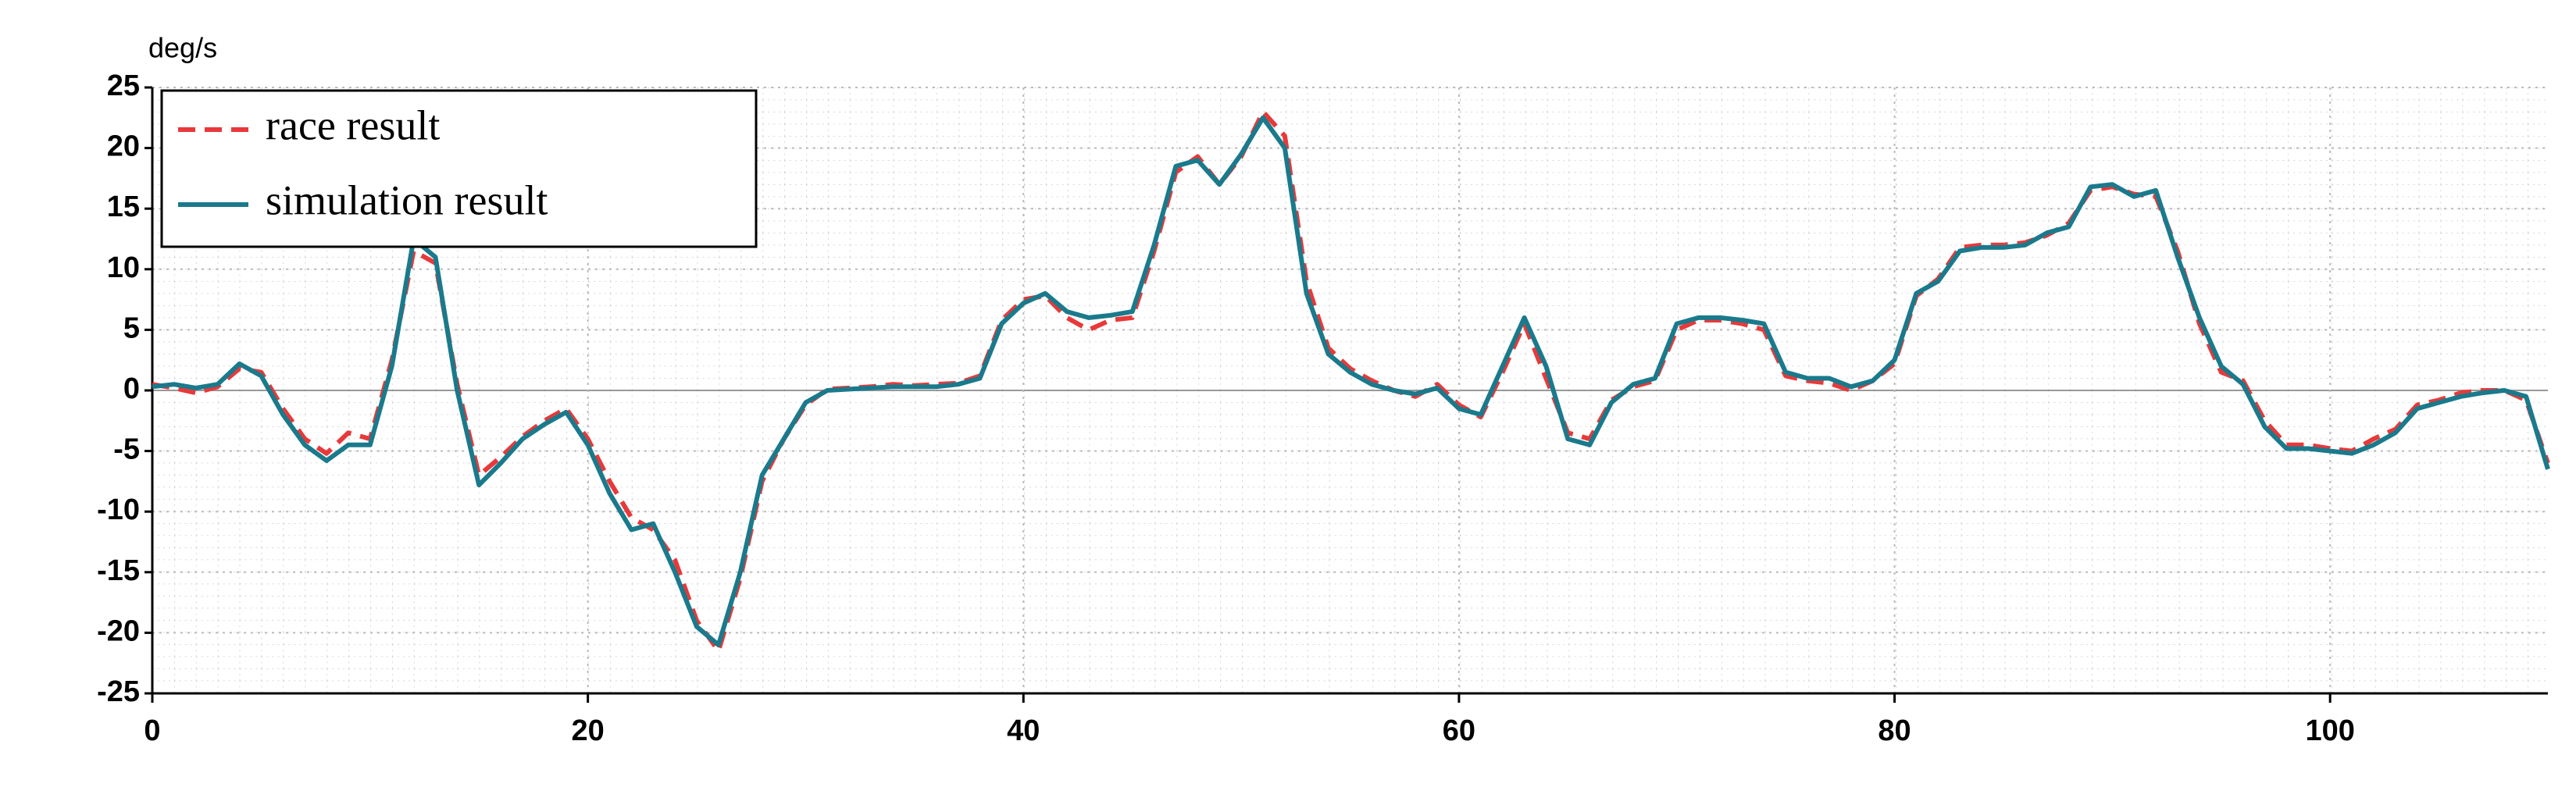 The width and height of the screenshot is (2576, 798). I want to click on y-tick-label: 0, so click(131, 388).